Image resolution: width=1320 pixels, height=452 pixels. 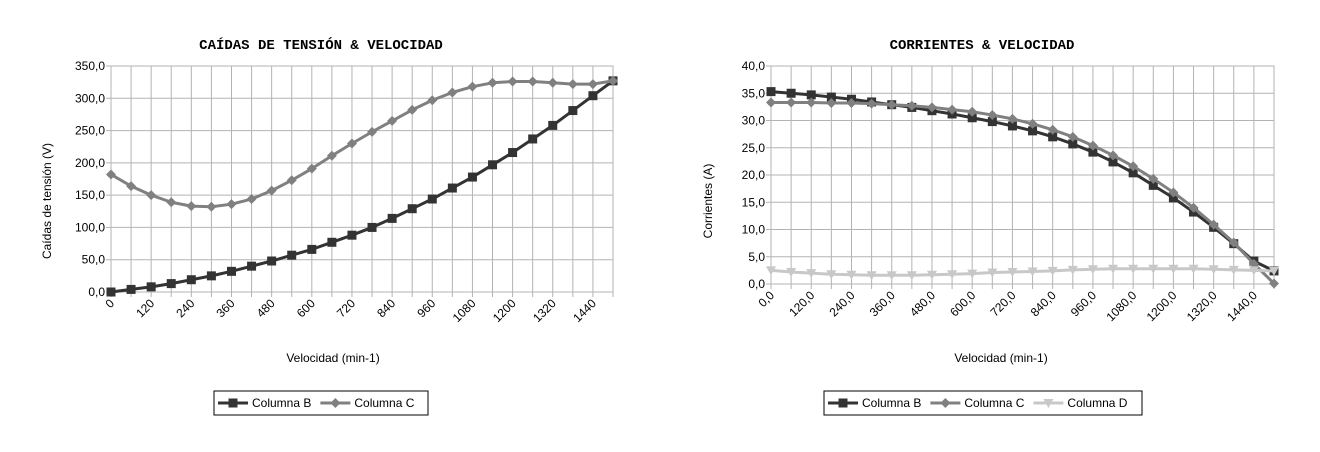 What do you see at coordinates (94, 260) in the screenshot?
I see `y-tick-label: 50,0` at bounding box center [94, 260].